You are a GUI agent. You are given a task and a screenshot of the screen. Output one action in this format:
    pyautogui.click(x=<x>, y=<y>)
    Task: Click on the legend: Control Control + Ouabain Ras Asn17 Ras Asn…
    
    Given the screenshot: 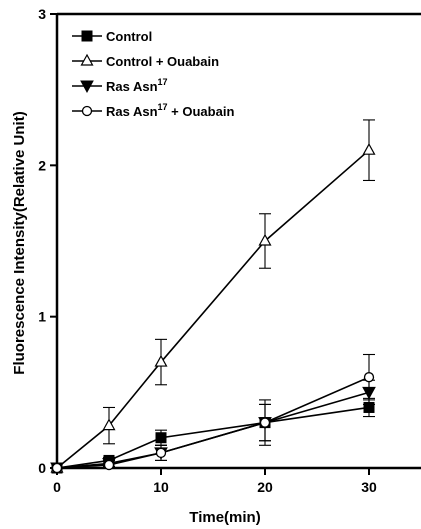 What is the action you would take?
    pyautogui.click(x=153, y=74)
    